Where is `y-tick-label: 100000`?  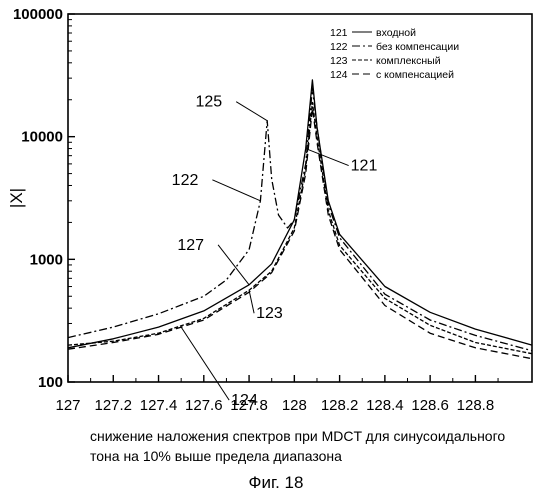
y-tick-label: 100000 is located at coordinates (38, 14).